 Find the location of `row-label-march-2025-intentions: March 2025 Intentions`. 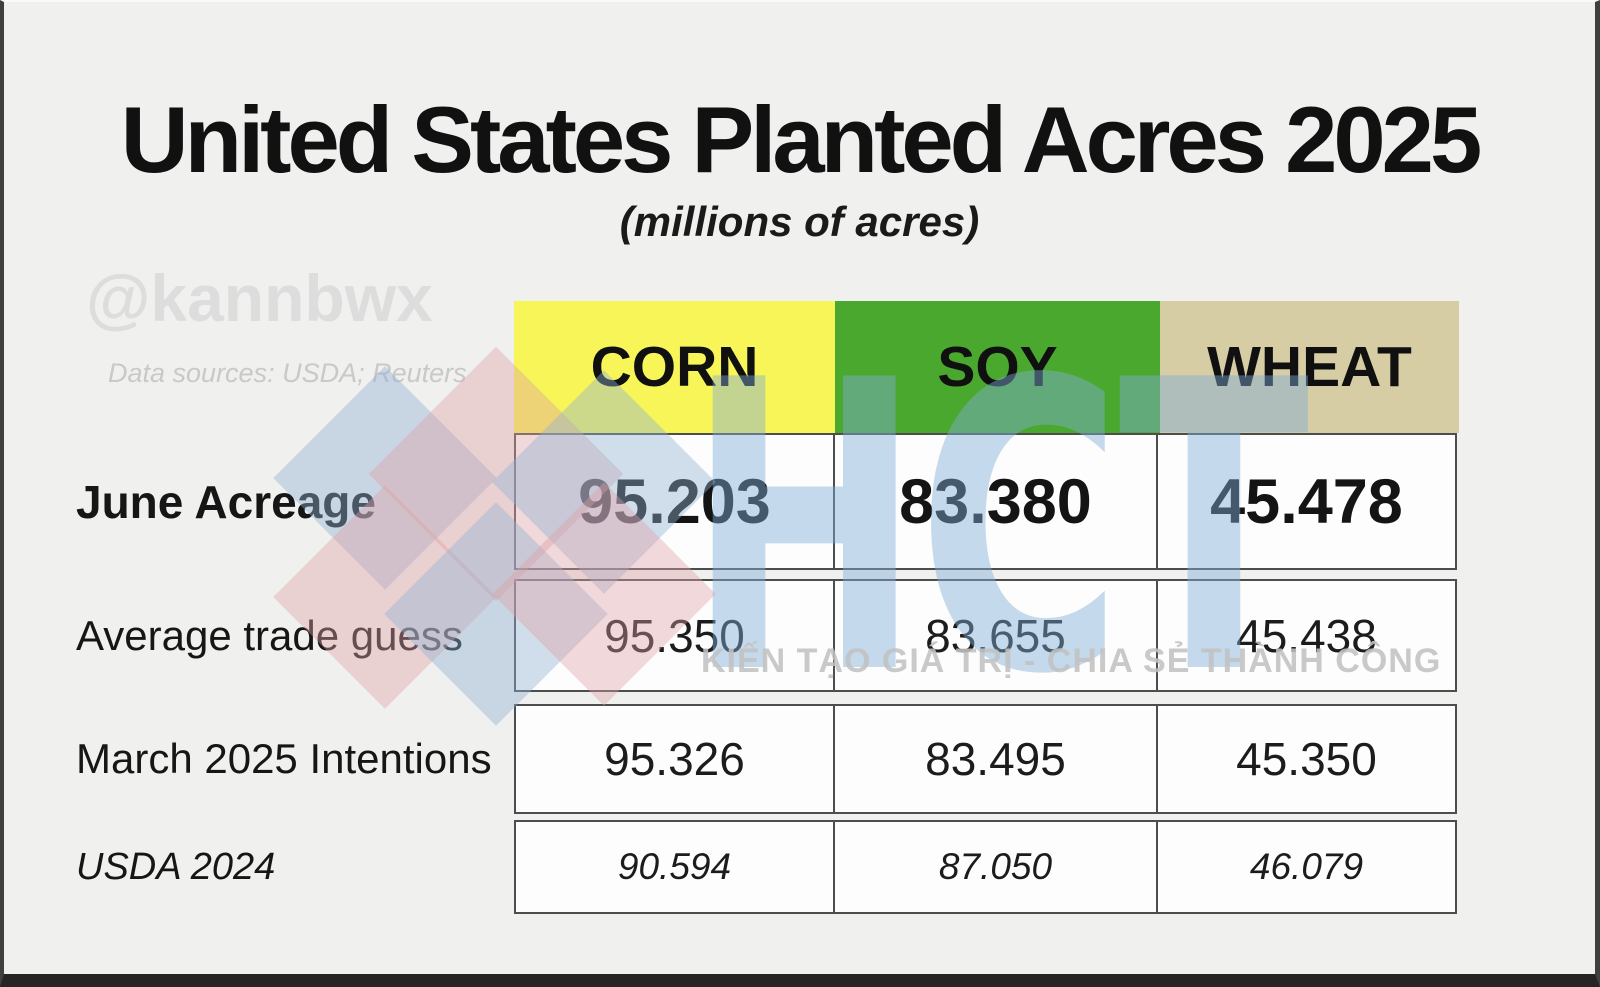

row-label-march-2025-intentions: March 2025 Intentions is located at coordinates (284, 758).